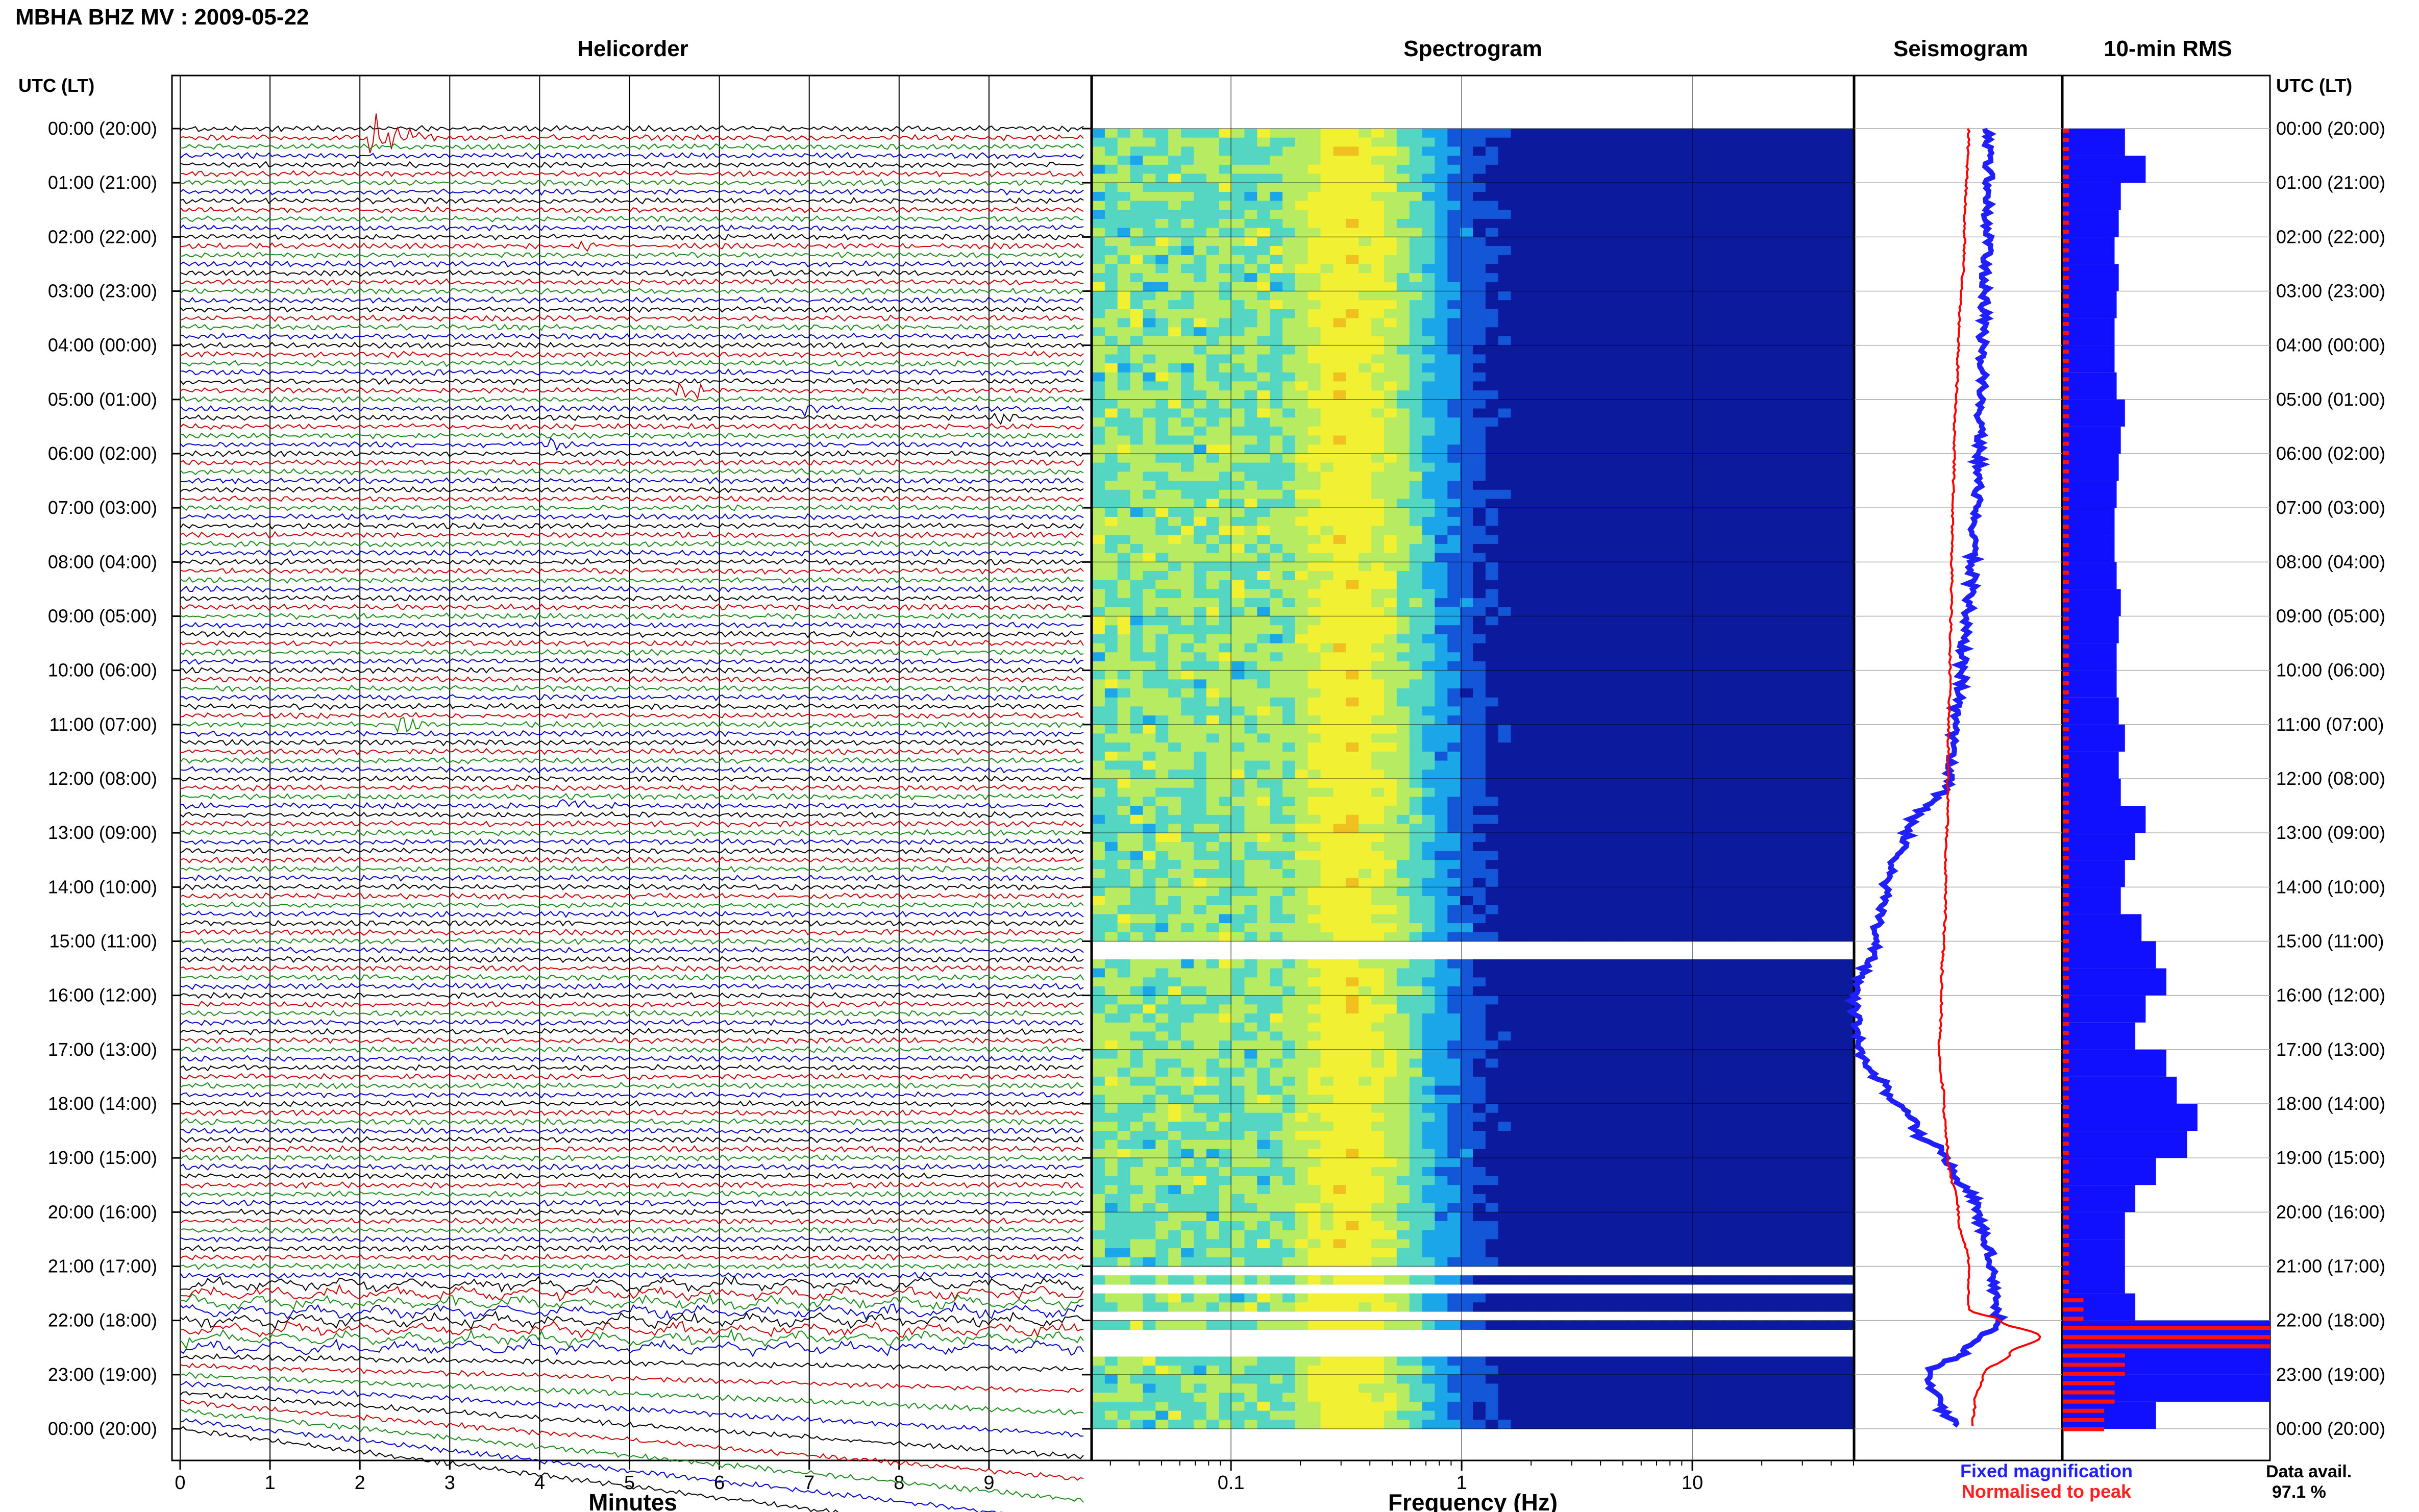 This screenshot has height=1512, width=2419. What do you see at coordinates (102, 670) in the screenshot?
I see `time-label-left: 10:00 (06:00)` at bounding box center [102, 670].